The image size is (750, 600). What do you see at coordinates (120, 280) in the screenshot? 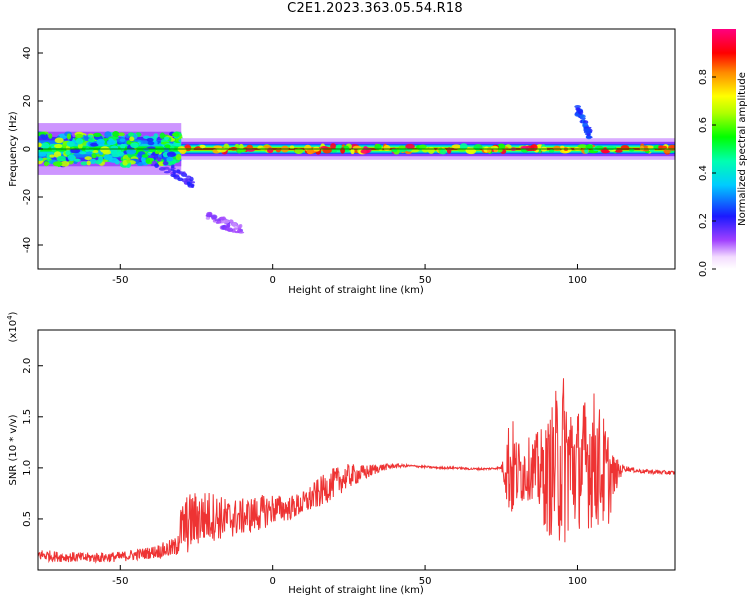
I see `x-tick-label: -50` at bounding box center [120, 280].